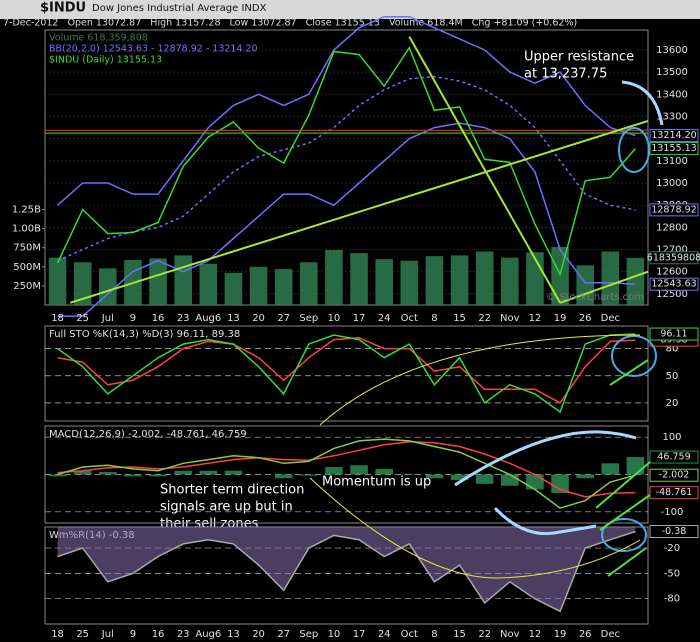 The width and height of the screenshot is (700, 642). Describe the element at coordinates (610, 634) in the screenshot. I see `x-tick-label: Dec` at that location.